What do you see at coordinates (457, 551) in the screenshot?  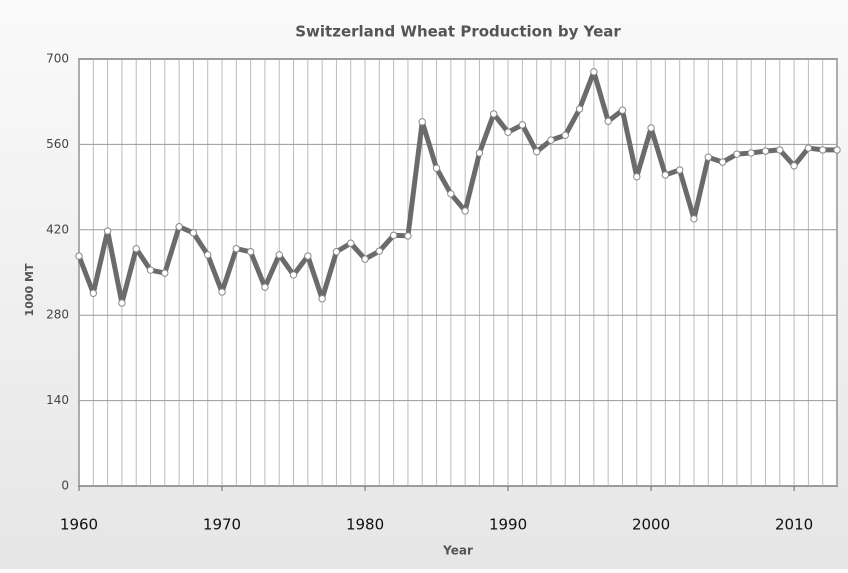 I see `x-axis-label: Year` at bounding box center [457, 551].